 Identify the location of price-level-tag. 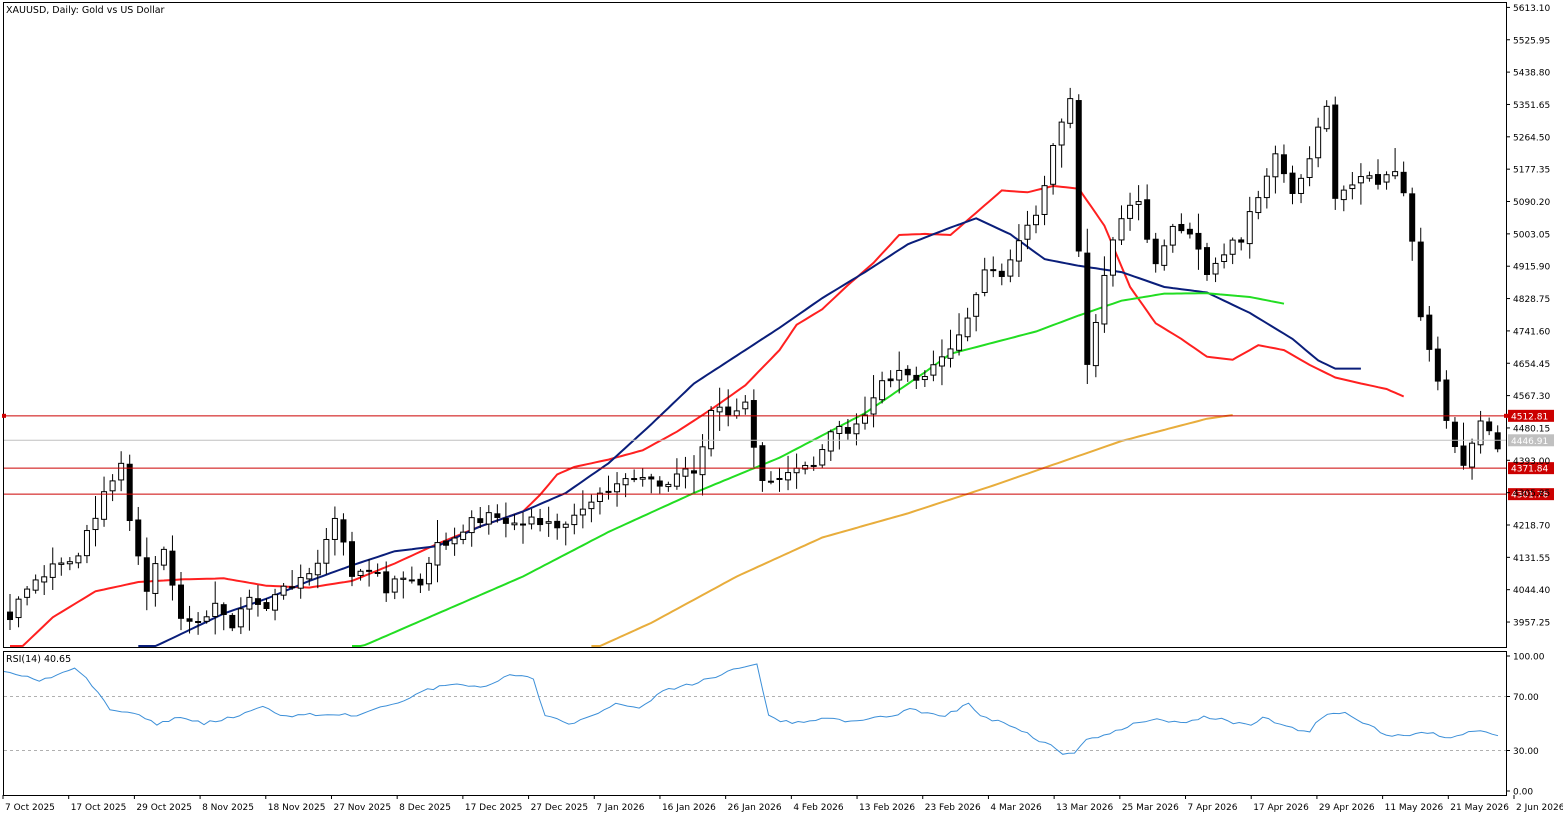
(1531, 440).